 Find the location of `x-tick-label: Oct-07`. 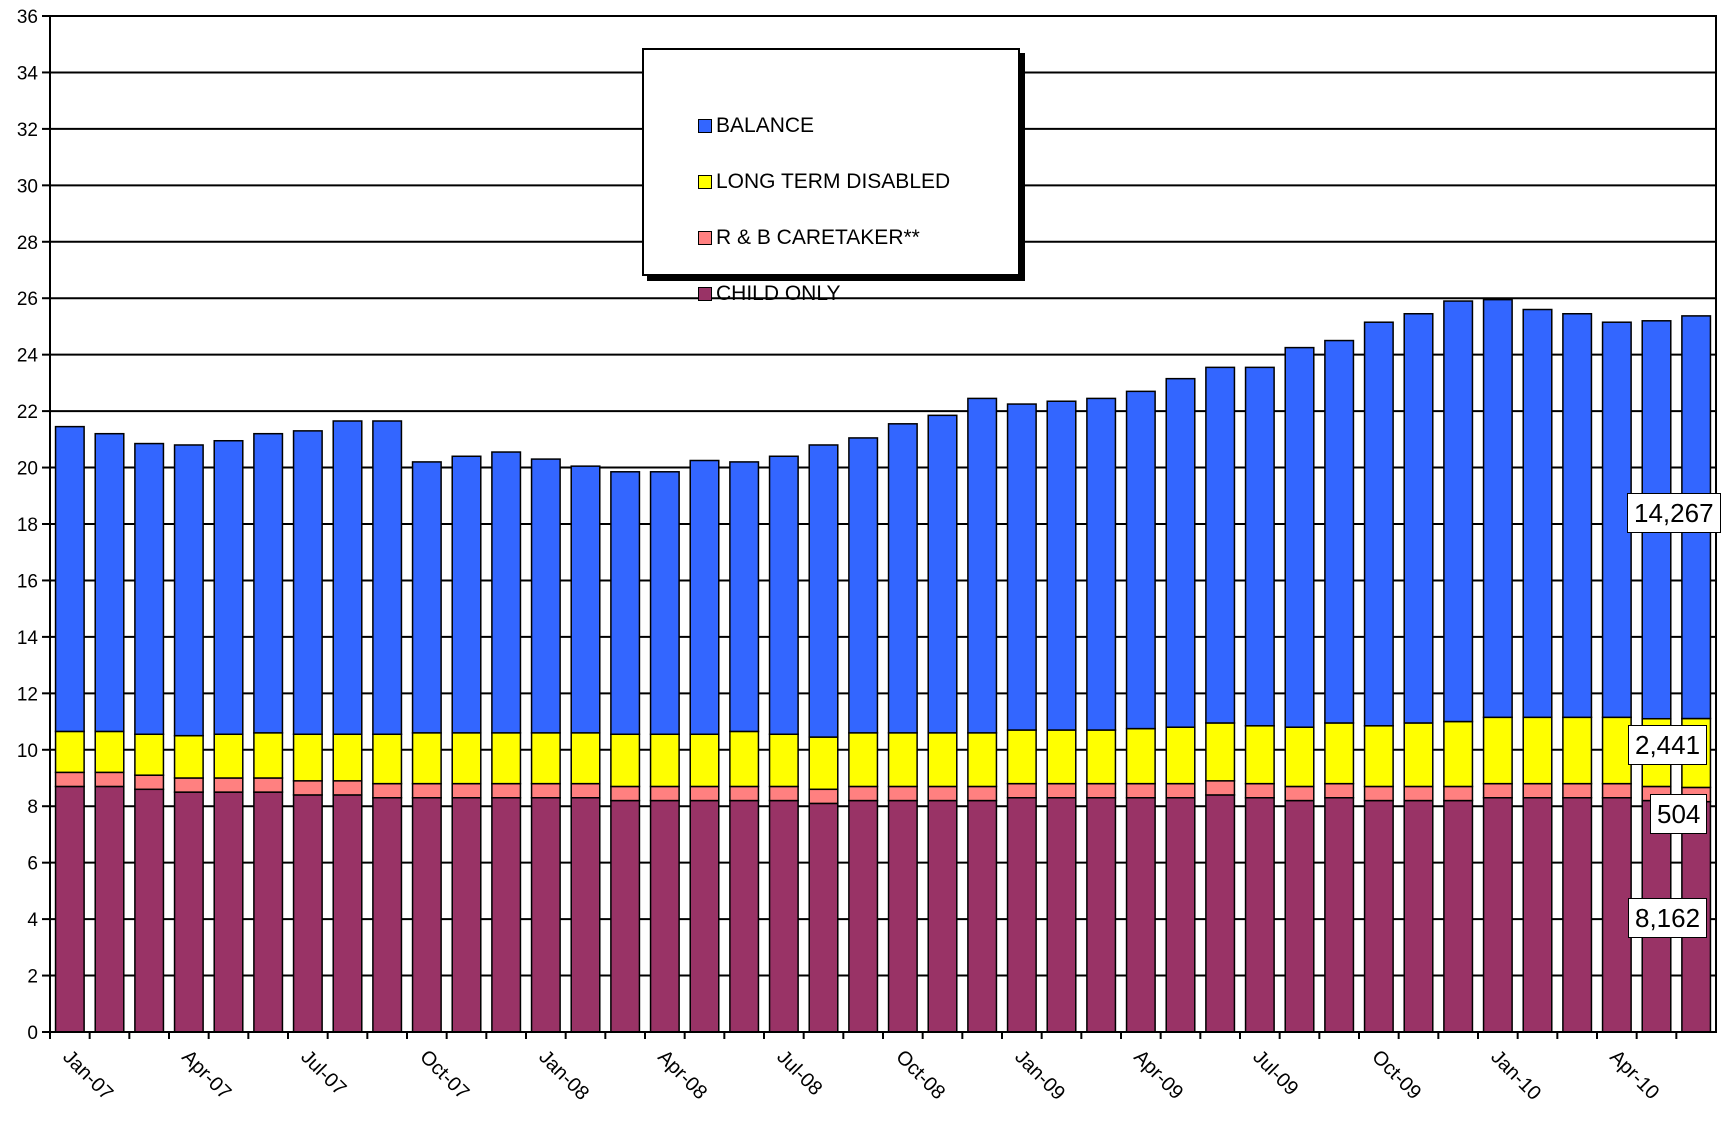

x-tick-label: Oct-07 is located at coordinates (444, 1075).